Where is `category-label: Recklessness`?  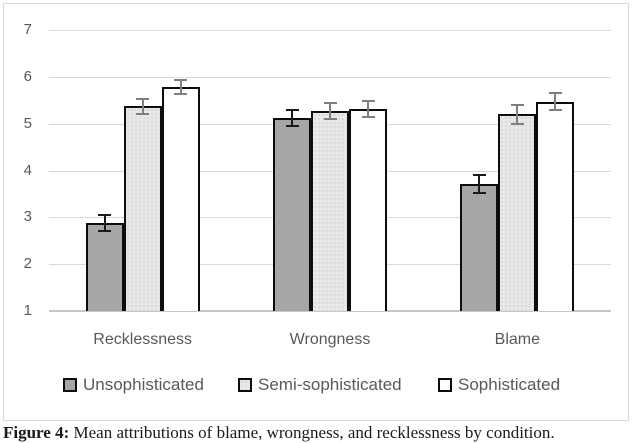 category-label: Recklessness is located at coordinates (143, 339).